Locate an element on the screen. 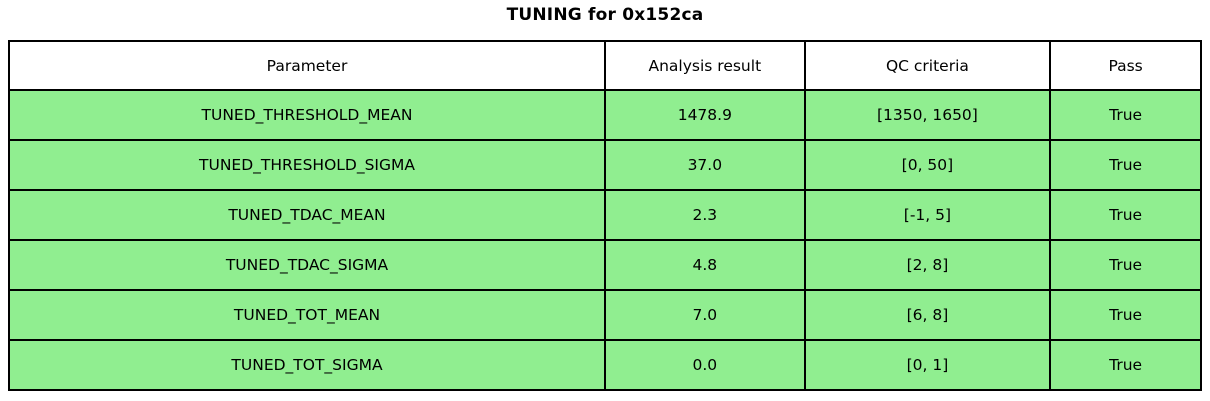  cell-qc-criteria: [6, 8] is located at coordinates (927, 315).